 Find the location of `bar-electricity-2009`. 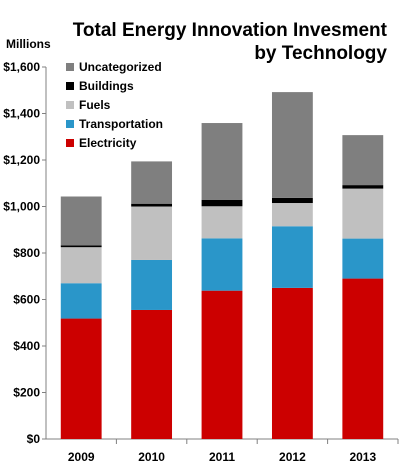

bar-electricity-2009 is located at coordinates (81, 378).